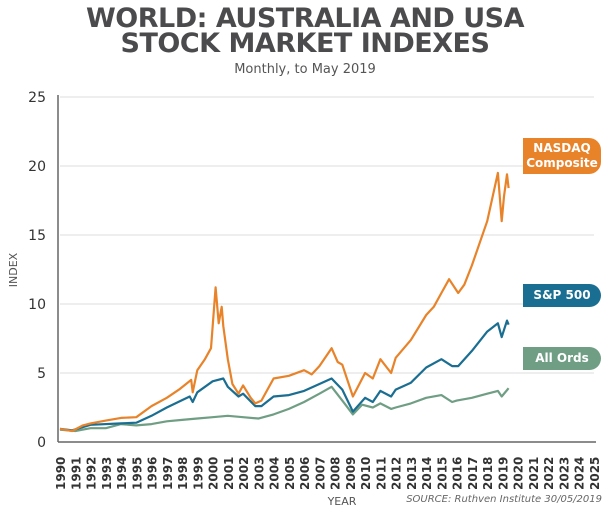 The width and height of the screenshot is (610, 517). I want to click on legend-tag-all-ords: All Ords, so click(562, 358).